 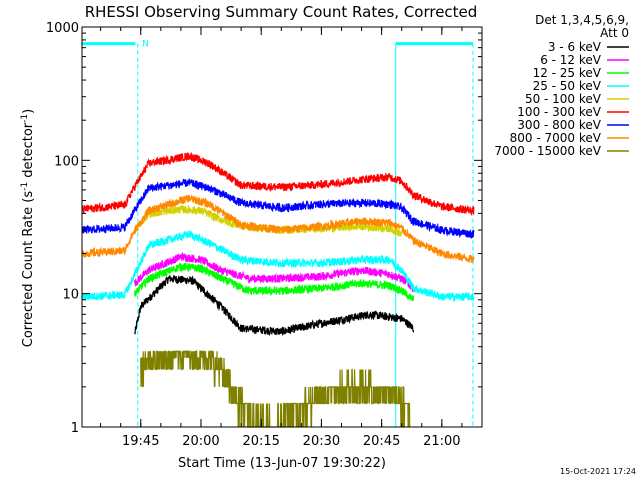 What do you see at coordinates (145, 45) in the screenshot?
I see `flag-marker: N` at bounding box center [145, 45].